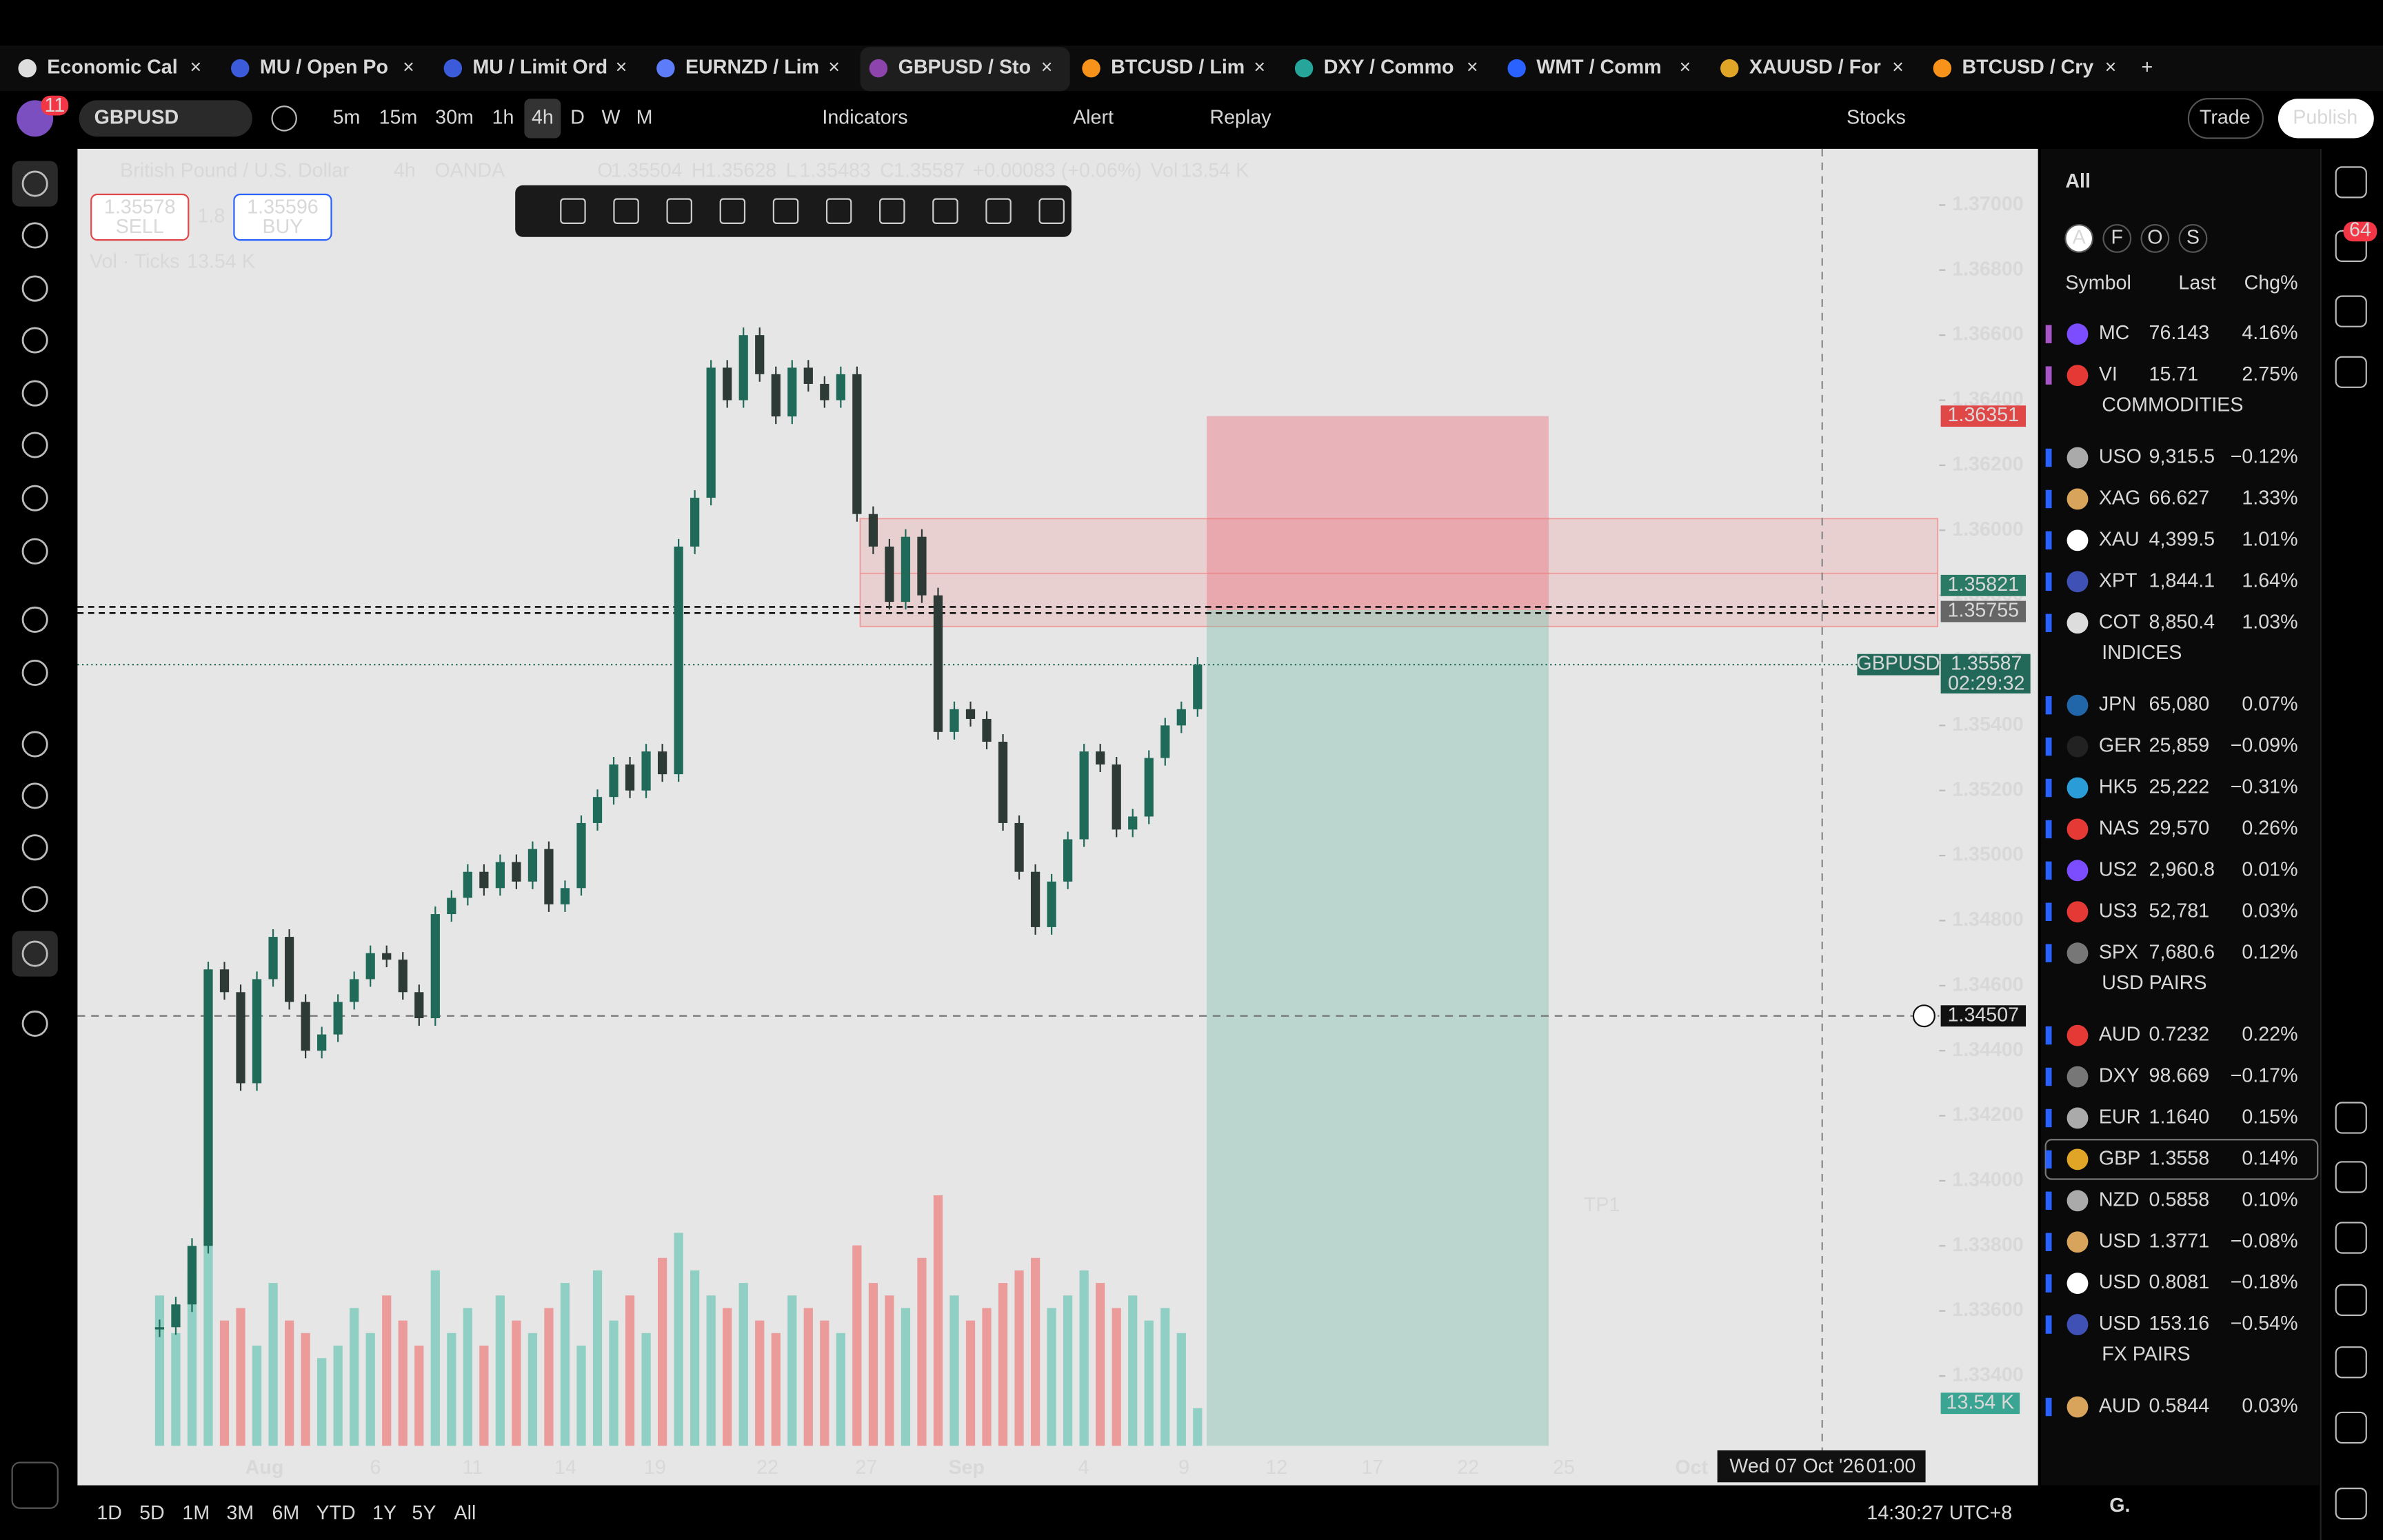 The width and height of the screenshot is (2383, 1540). What do you see at coordinates (2269, 333) in the screenshot?
I see `row-change: 4.16%` at bounding box center [2269, 333].